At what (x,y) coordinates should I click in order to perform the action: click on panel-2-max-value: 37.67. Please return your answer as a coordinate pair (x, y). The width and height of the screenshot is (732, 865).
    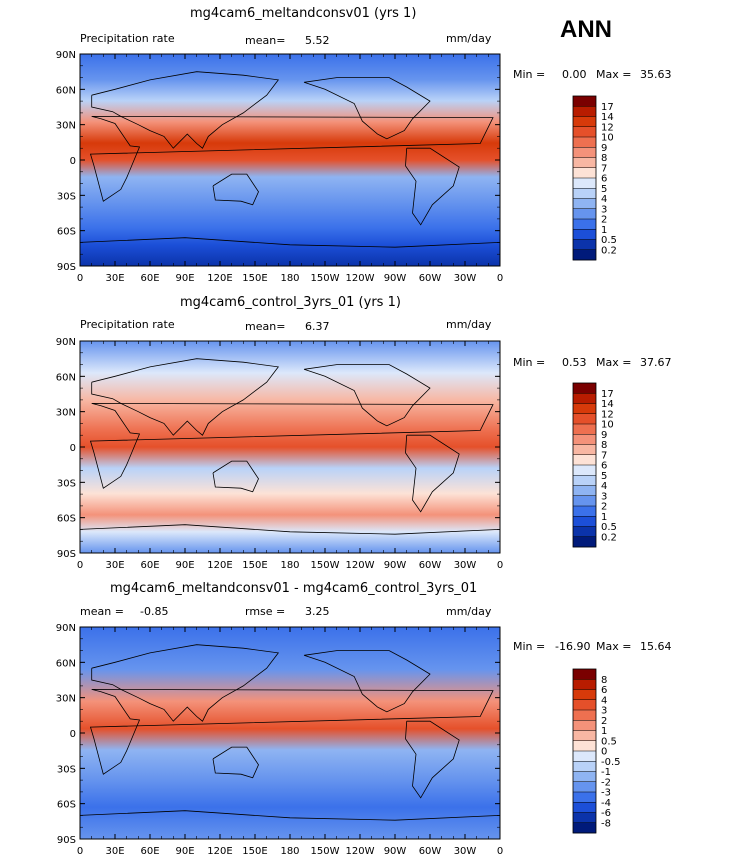
    Looking at the image, I should click on (656, 362).